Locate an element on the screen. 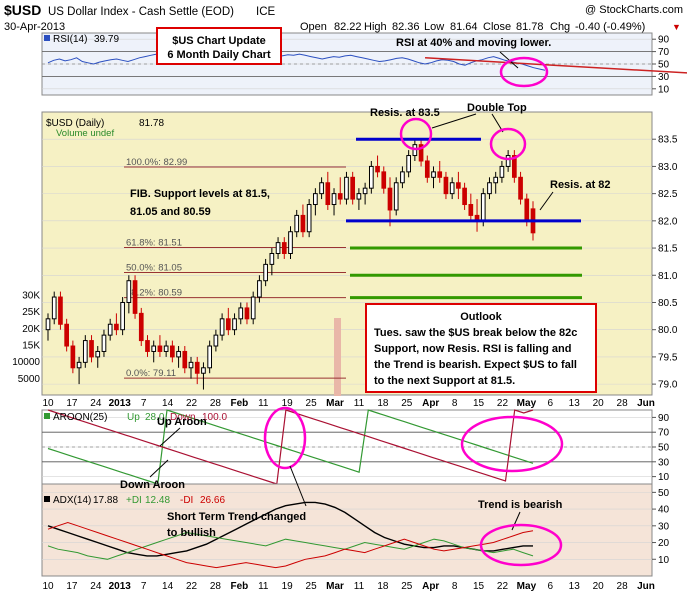 Image resolution: width=687 pixels, height=600 pixels. x-tick-label: Mar is located at coordinates (335, 586).